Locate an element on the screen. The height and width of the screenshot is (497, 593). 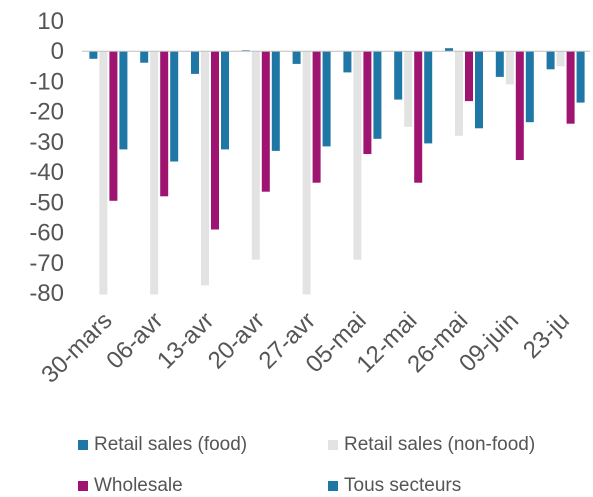
y-tick-label: 0 is located at coordinates (57, 51).